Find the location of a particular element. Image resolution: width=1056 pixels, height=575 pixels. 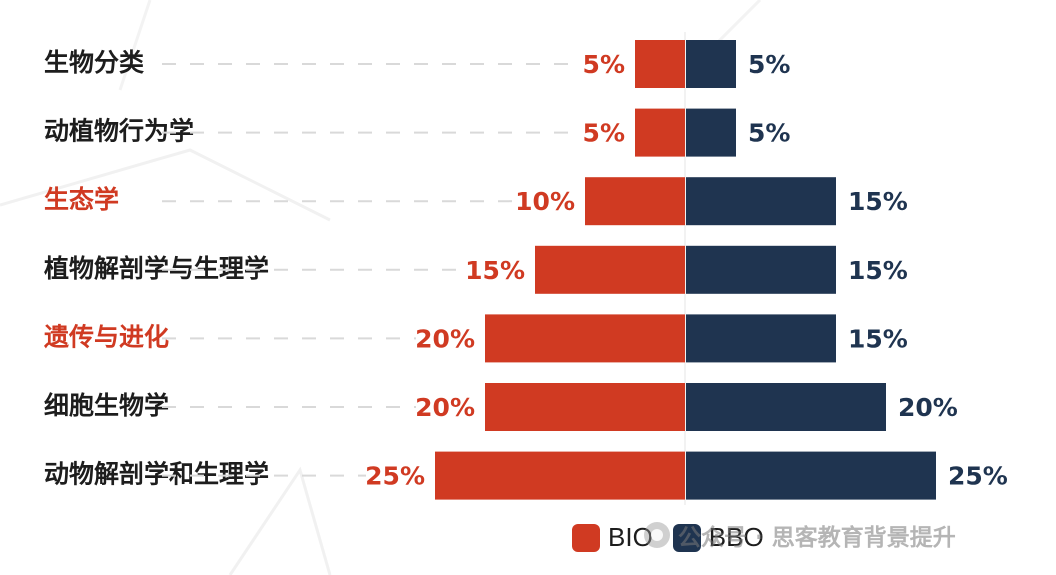

category-label: 植物解剖学与生理学 is located at coordinates (156, 268).